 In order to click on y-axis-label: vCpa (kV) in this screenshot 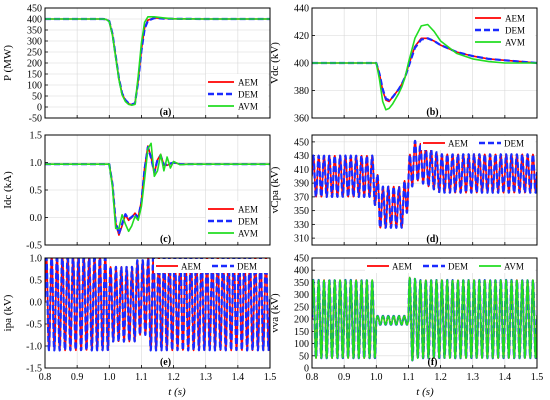, I will do `click(275, 189)`.